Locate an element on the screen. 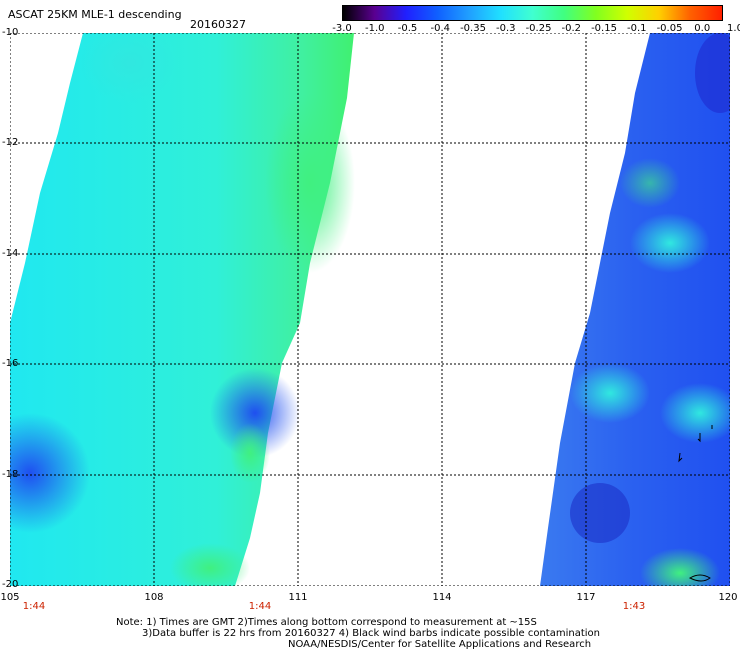 The height and width of the screenshot is (650, 740). lon-label-111: 111 is located at coordinates (298, 597).